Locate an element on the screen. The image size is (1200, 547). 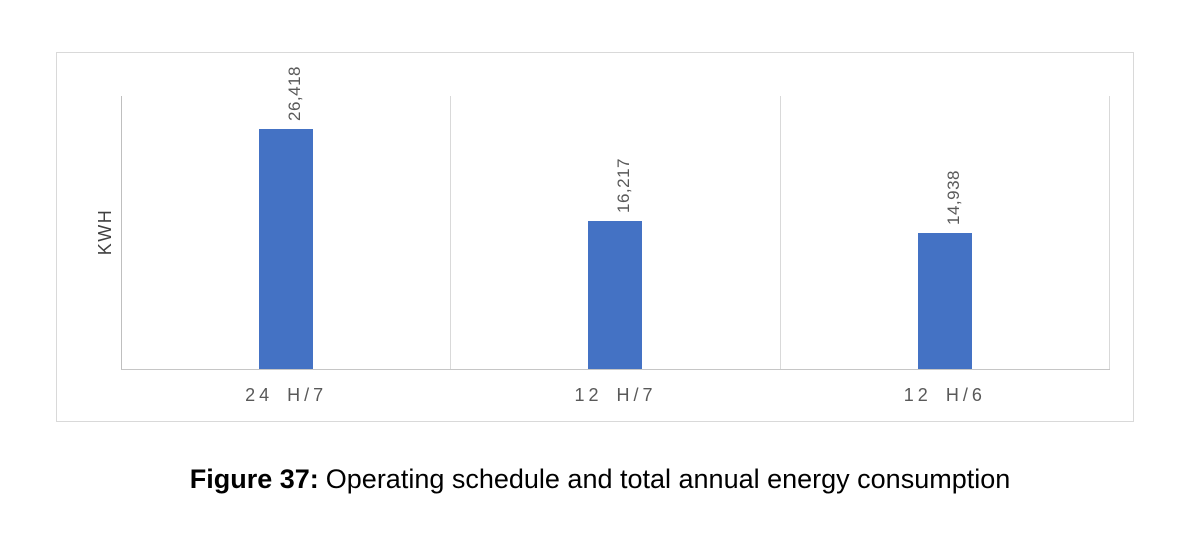
category-label: 24 H/7 is located at coordinates (286, 395).